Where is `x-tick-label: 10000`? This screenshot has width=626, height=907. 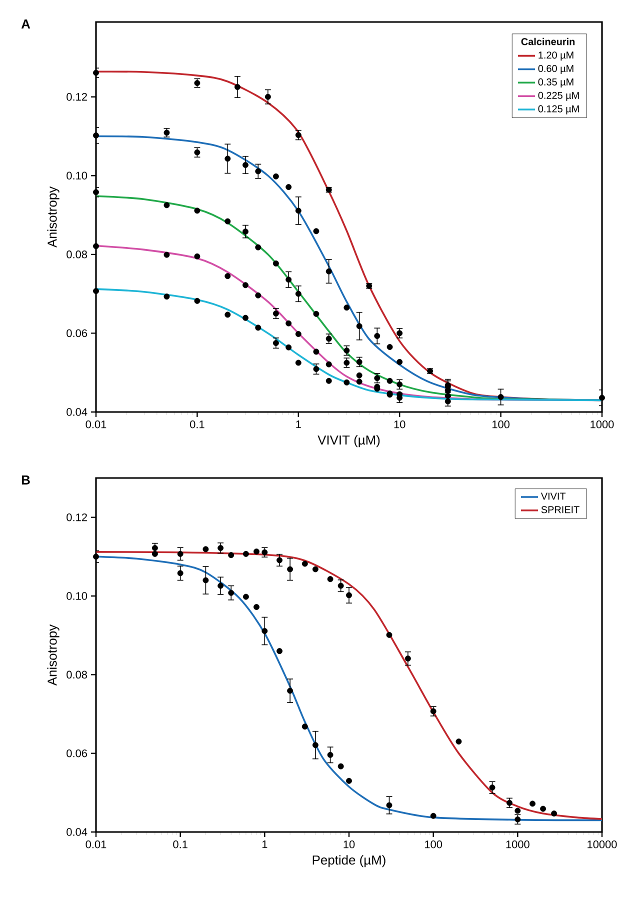 x-tick-label: 10000 is located at coordinates (602, 844).